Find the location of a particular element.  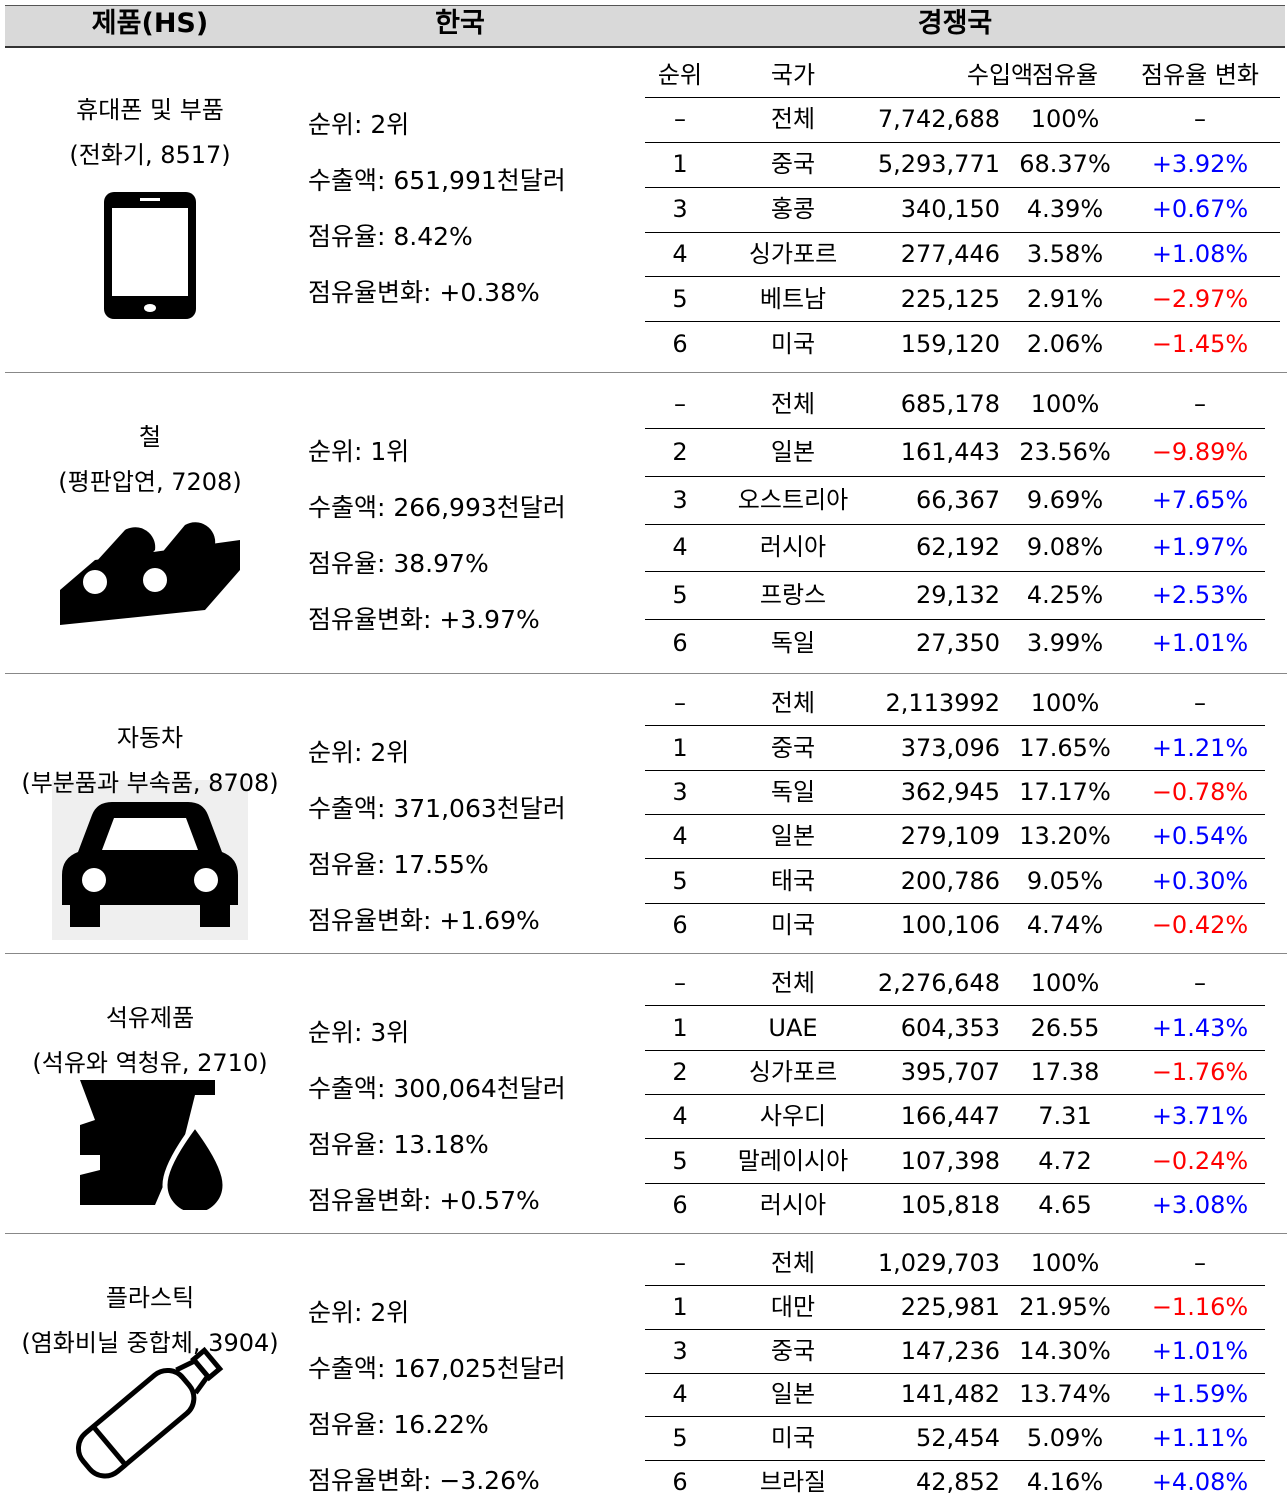

table-cell: +1.43% is located at coordinates (1200, 1027).